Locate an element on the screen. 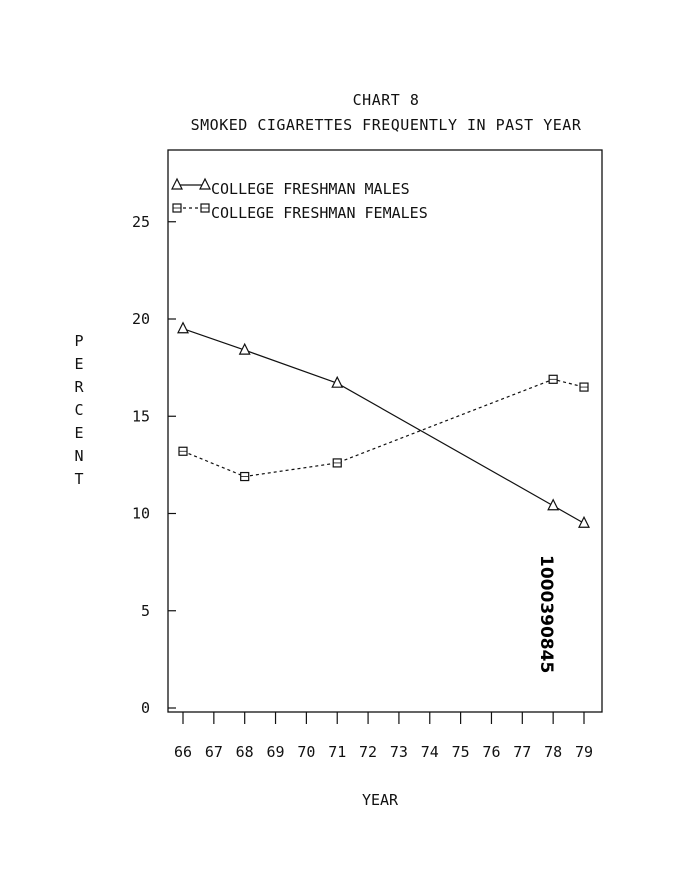 This screenshot has height=869, width=675. x-tick-label: 79 is located at coordinates (584, 752).